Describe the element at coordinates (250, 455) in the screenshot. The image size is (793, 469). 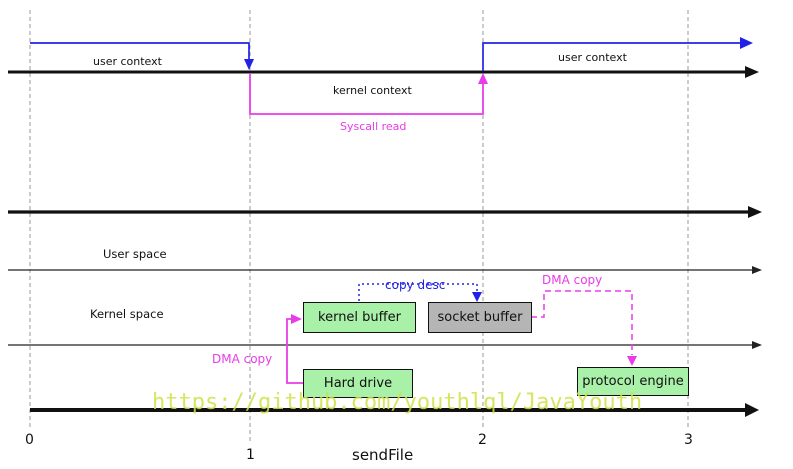
I see `axis-tick-1: 1` at that location.